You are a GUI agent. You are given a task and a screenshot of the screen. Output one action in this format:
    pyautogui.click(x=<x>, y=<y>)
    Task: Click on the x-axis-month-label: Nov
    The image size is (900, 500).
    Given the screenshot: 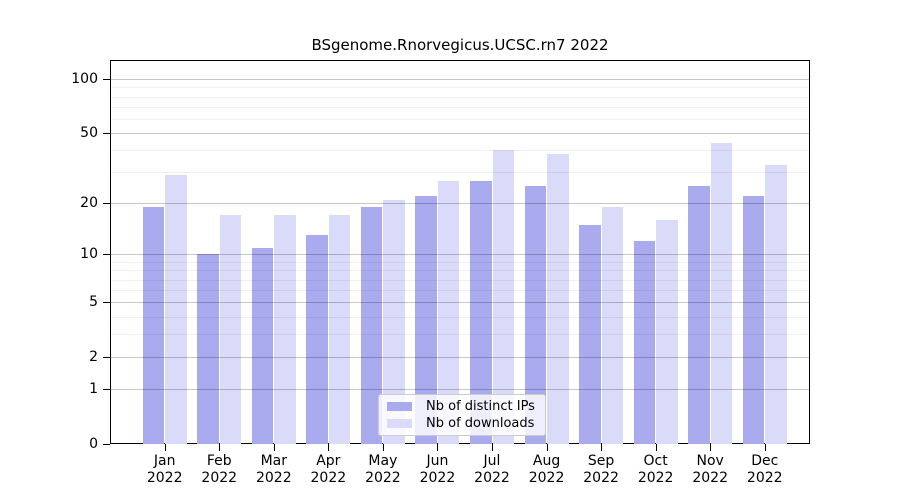 What is the action you would take?
    pyautogui.click(x=710, y=461)
    